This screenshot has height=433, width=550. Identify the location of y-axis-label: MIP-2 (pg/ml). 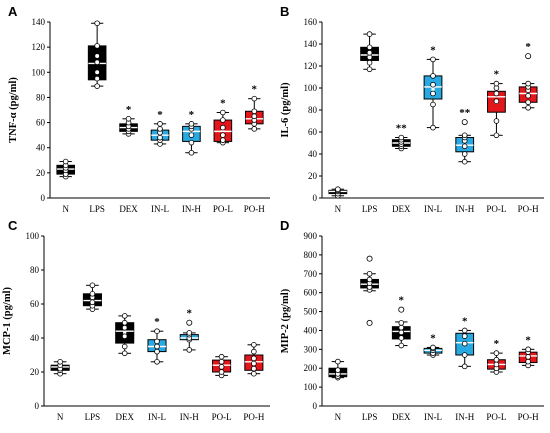
(285, 320).